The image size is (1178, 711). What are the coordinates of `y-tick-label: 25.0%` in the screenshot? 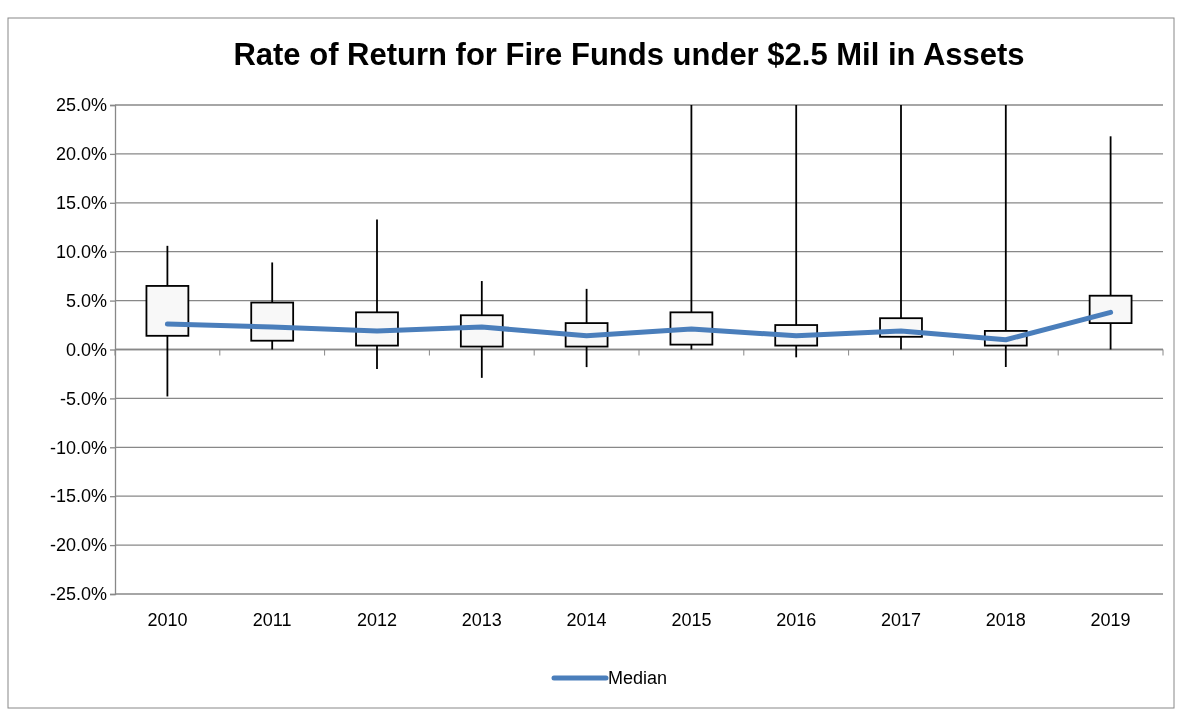 It's located at (81, 105).